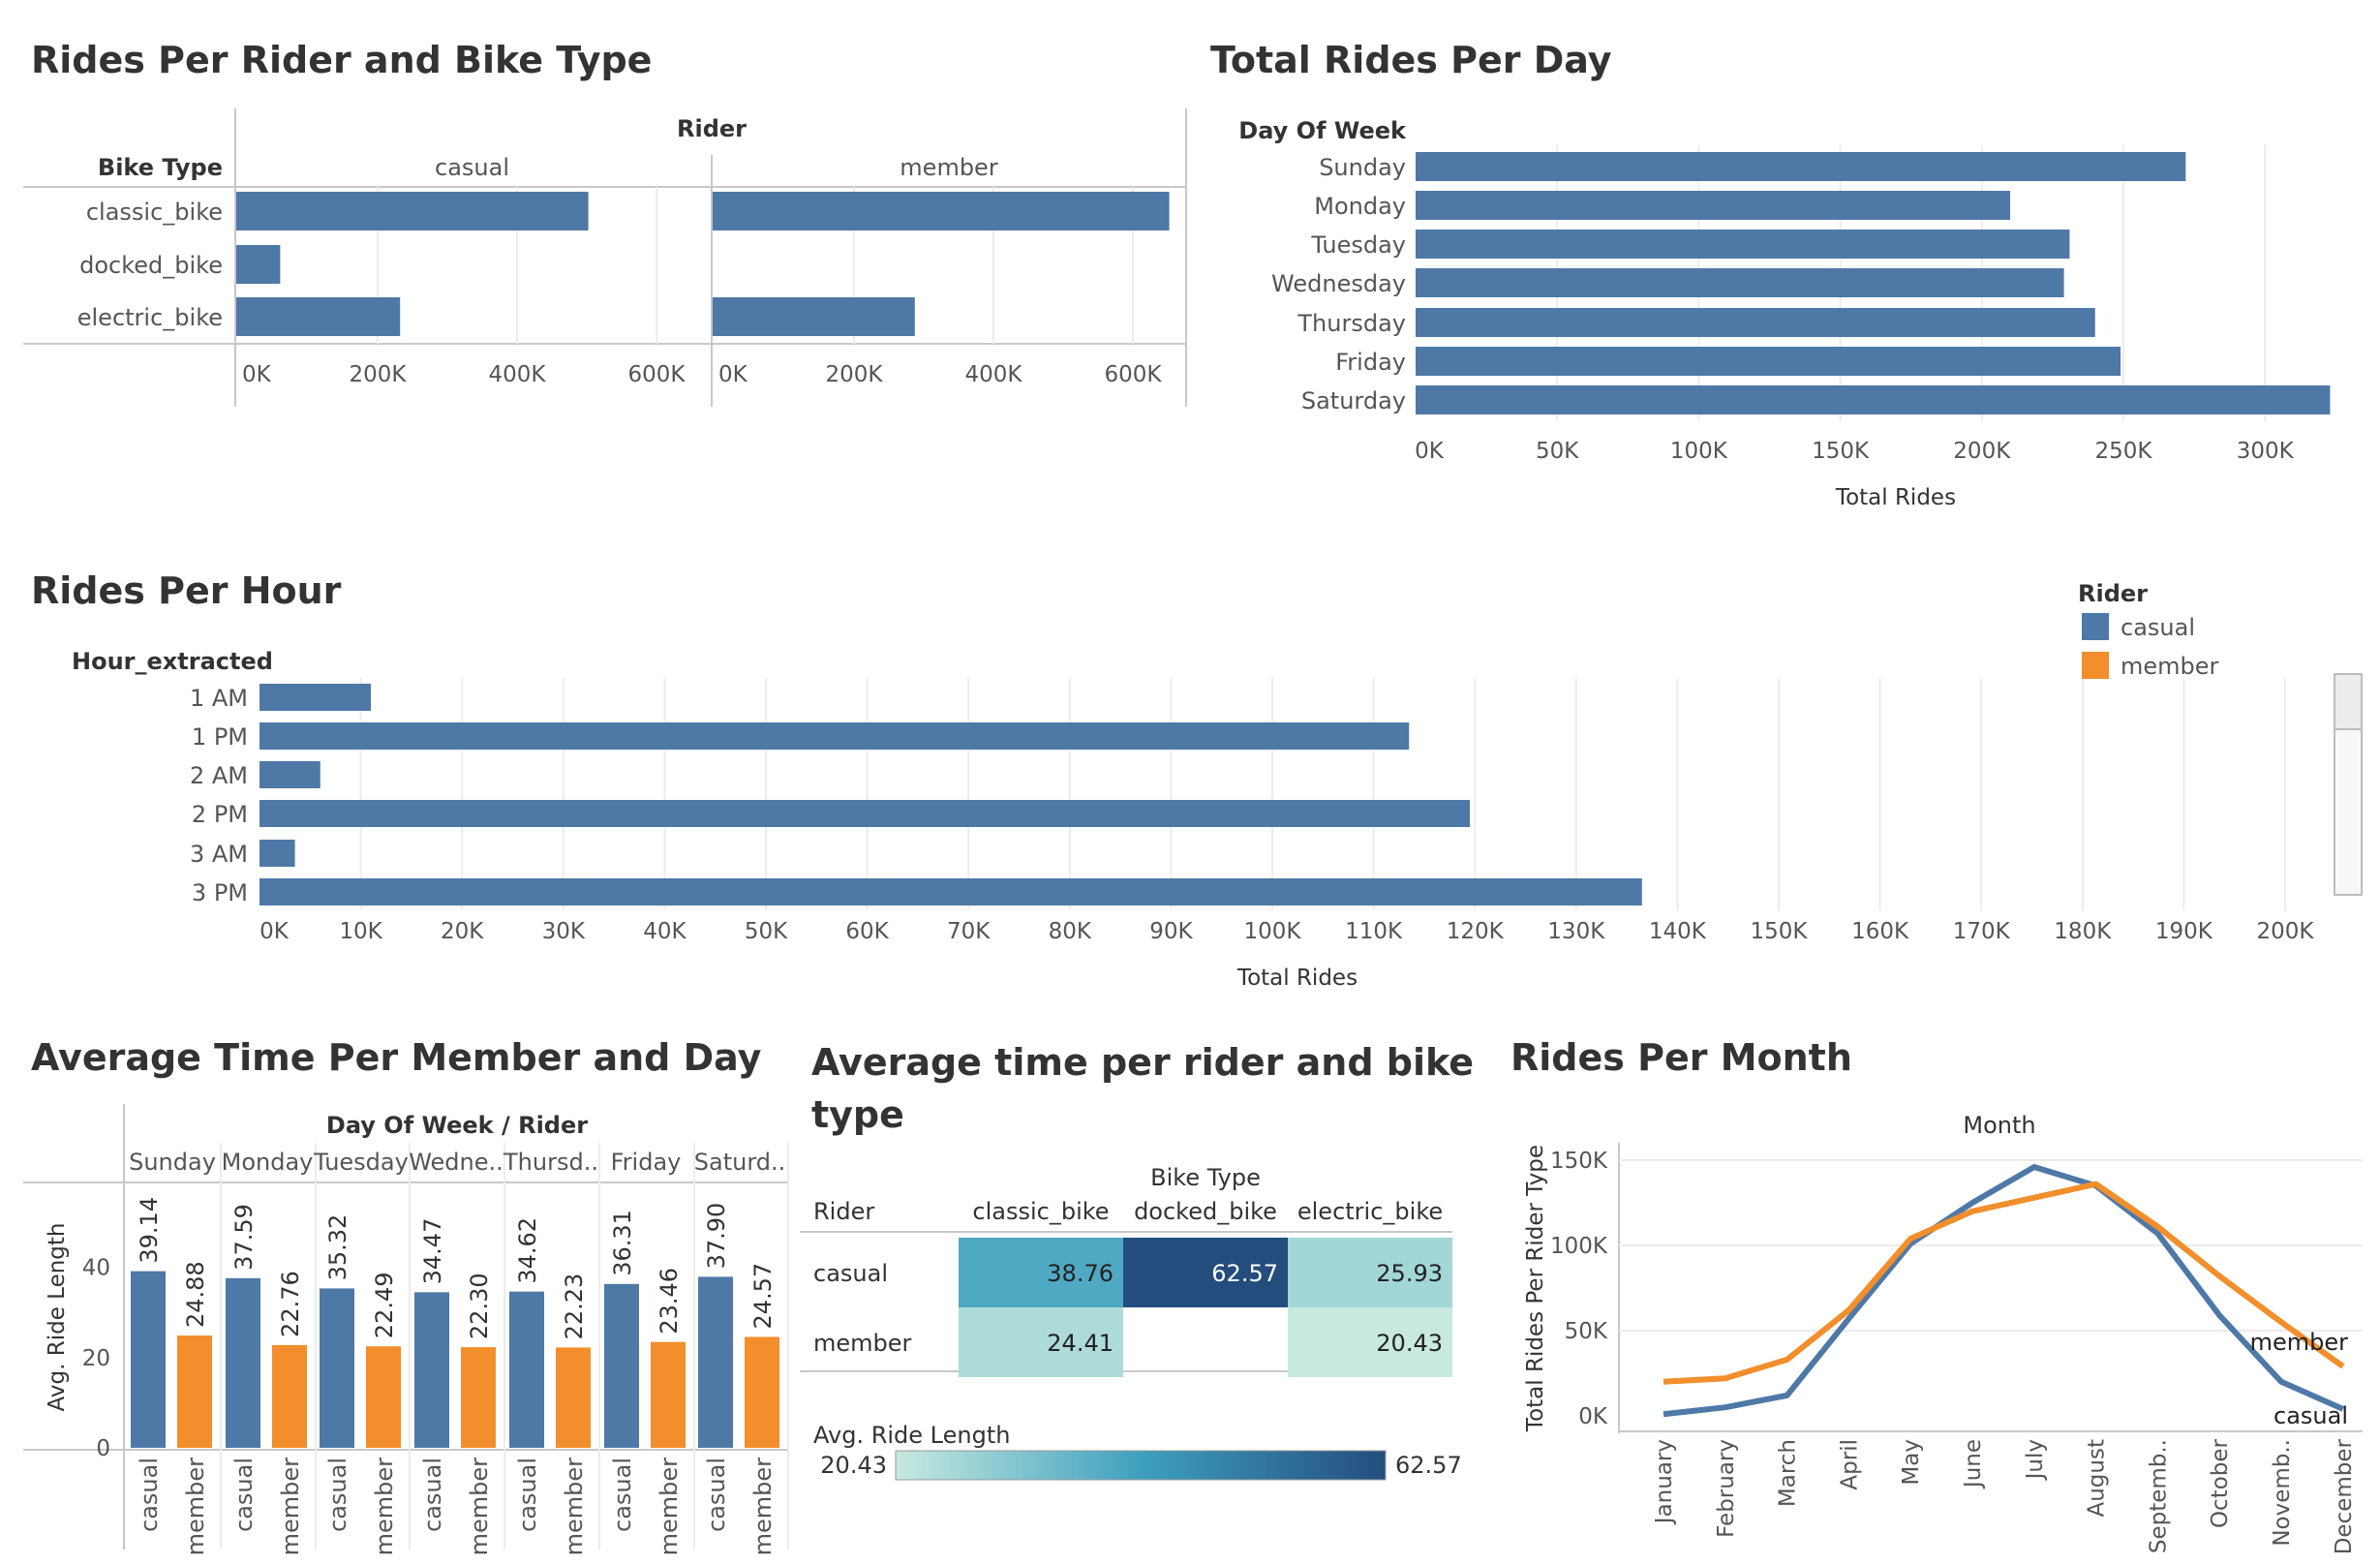 Image resolution: width=2380 pixels, height=1565 pixels. I want to click on legend-swatch-member, so click(2096, 665).